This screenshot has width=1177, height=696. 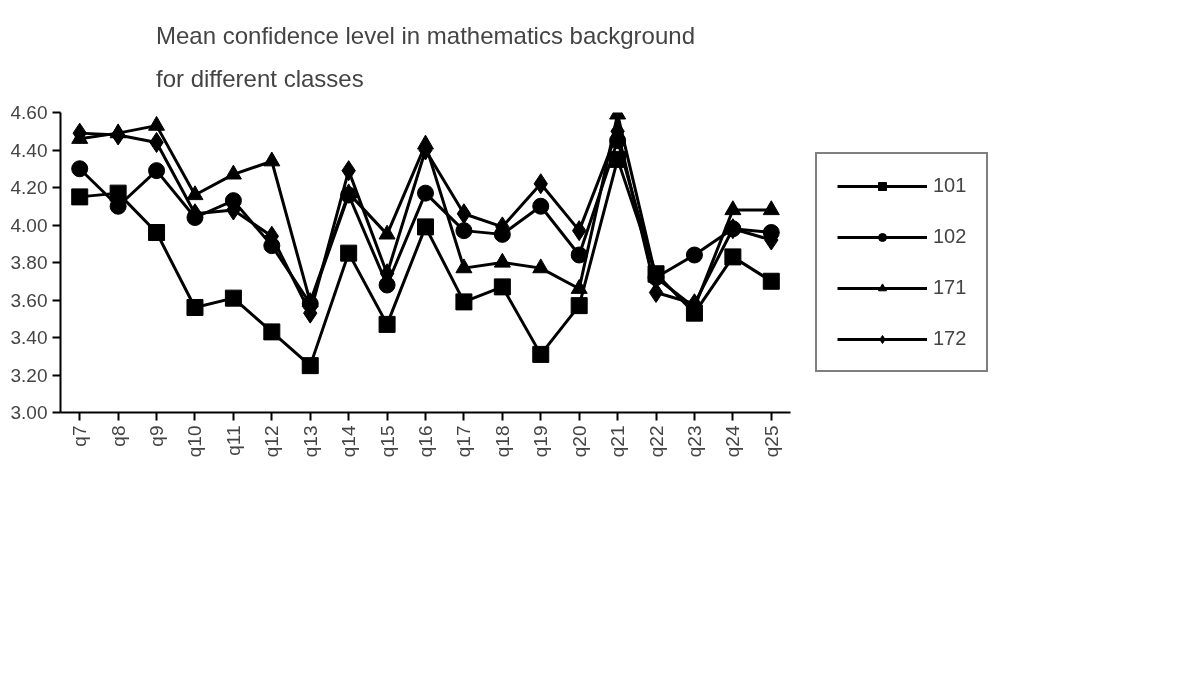 What do you see at coordinates (502, 441) in the screenshot?
I see `x-tick-label: q18` at bounding box center [502, 441].